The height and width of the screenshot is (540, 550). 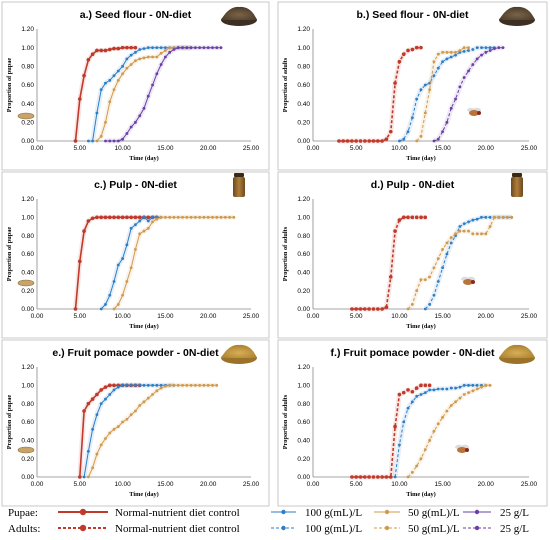 What do you see at coordinates (37, 484) in the screenshot?
I see `x-tick-label: 0.00` at bounding box center [37, 484].